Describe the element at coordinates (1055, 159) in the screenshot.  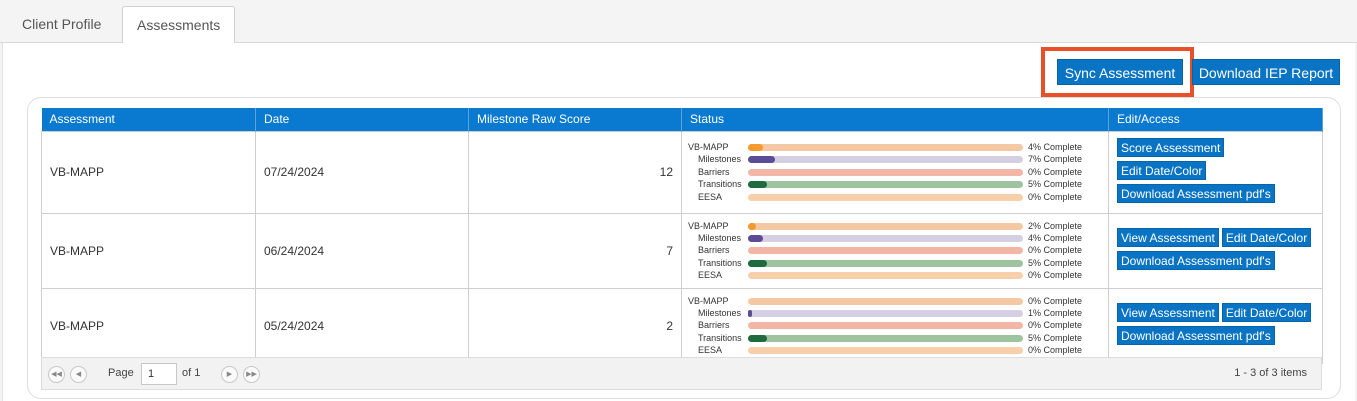
I see `status-percent: 7% Complete` at that location.